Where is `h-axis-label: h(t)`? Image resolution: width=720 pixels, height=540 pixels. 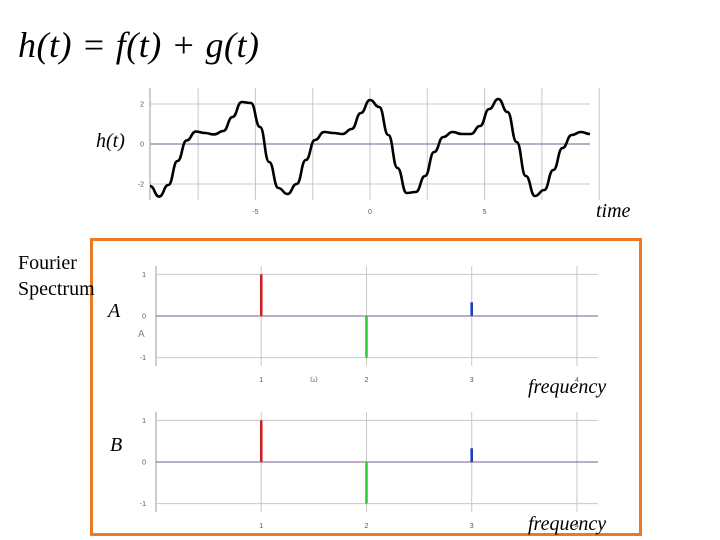
h-axis-label: h(t) is located at coordinates (110, 141).